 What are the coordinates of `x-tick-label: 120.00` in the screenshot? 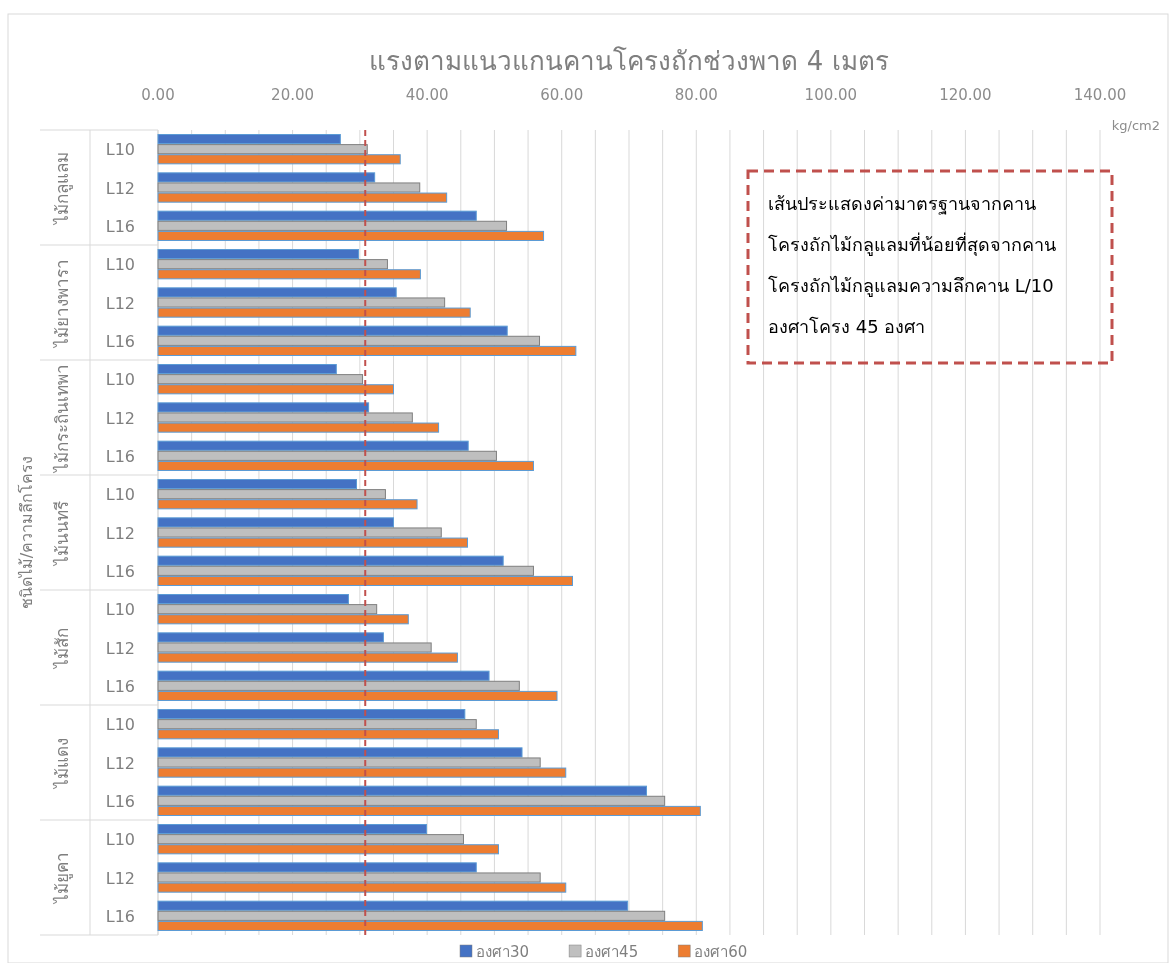 It's located at (965, 95).